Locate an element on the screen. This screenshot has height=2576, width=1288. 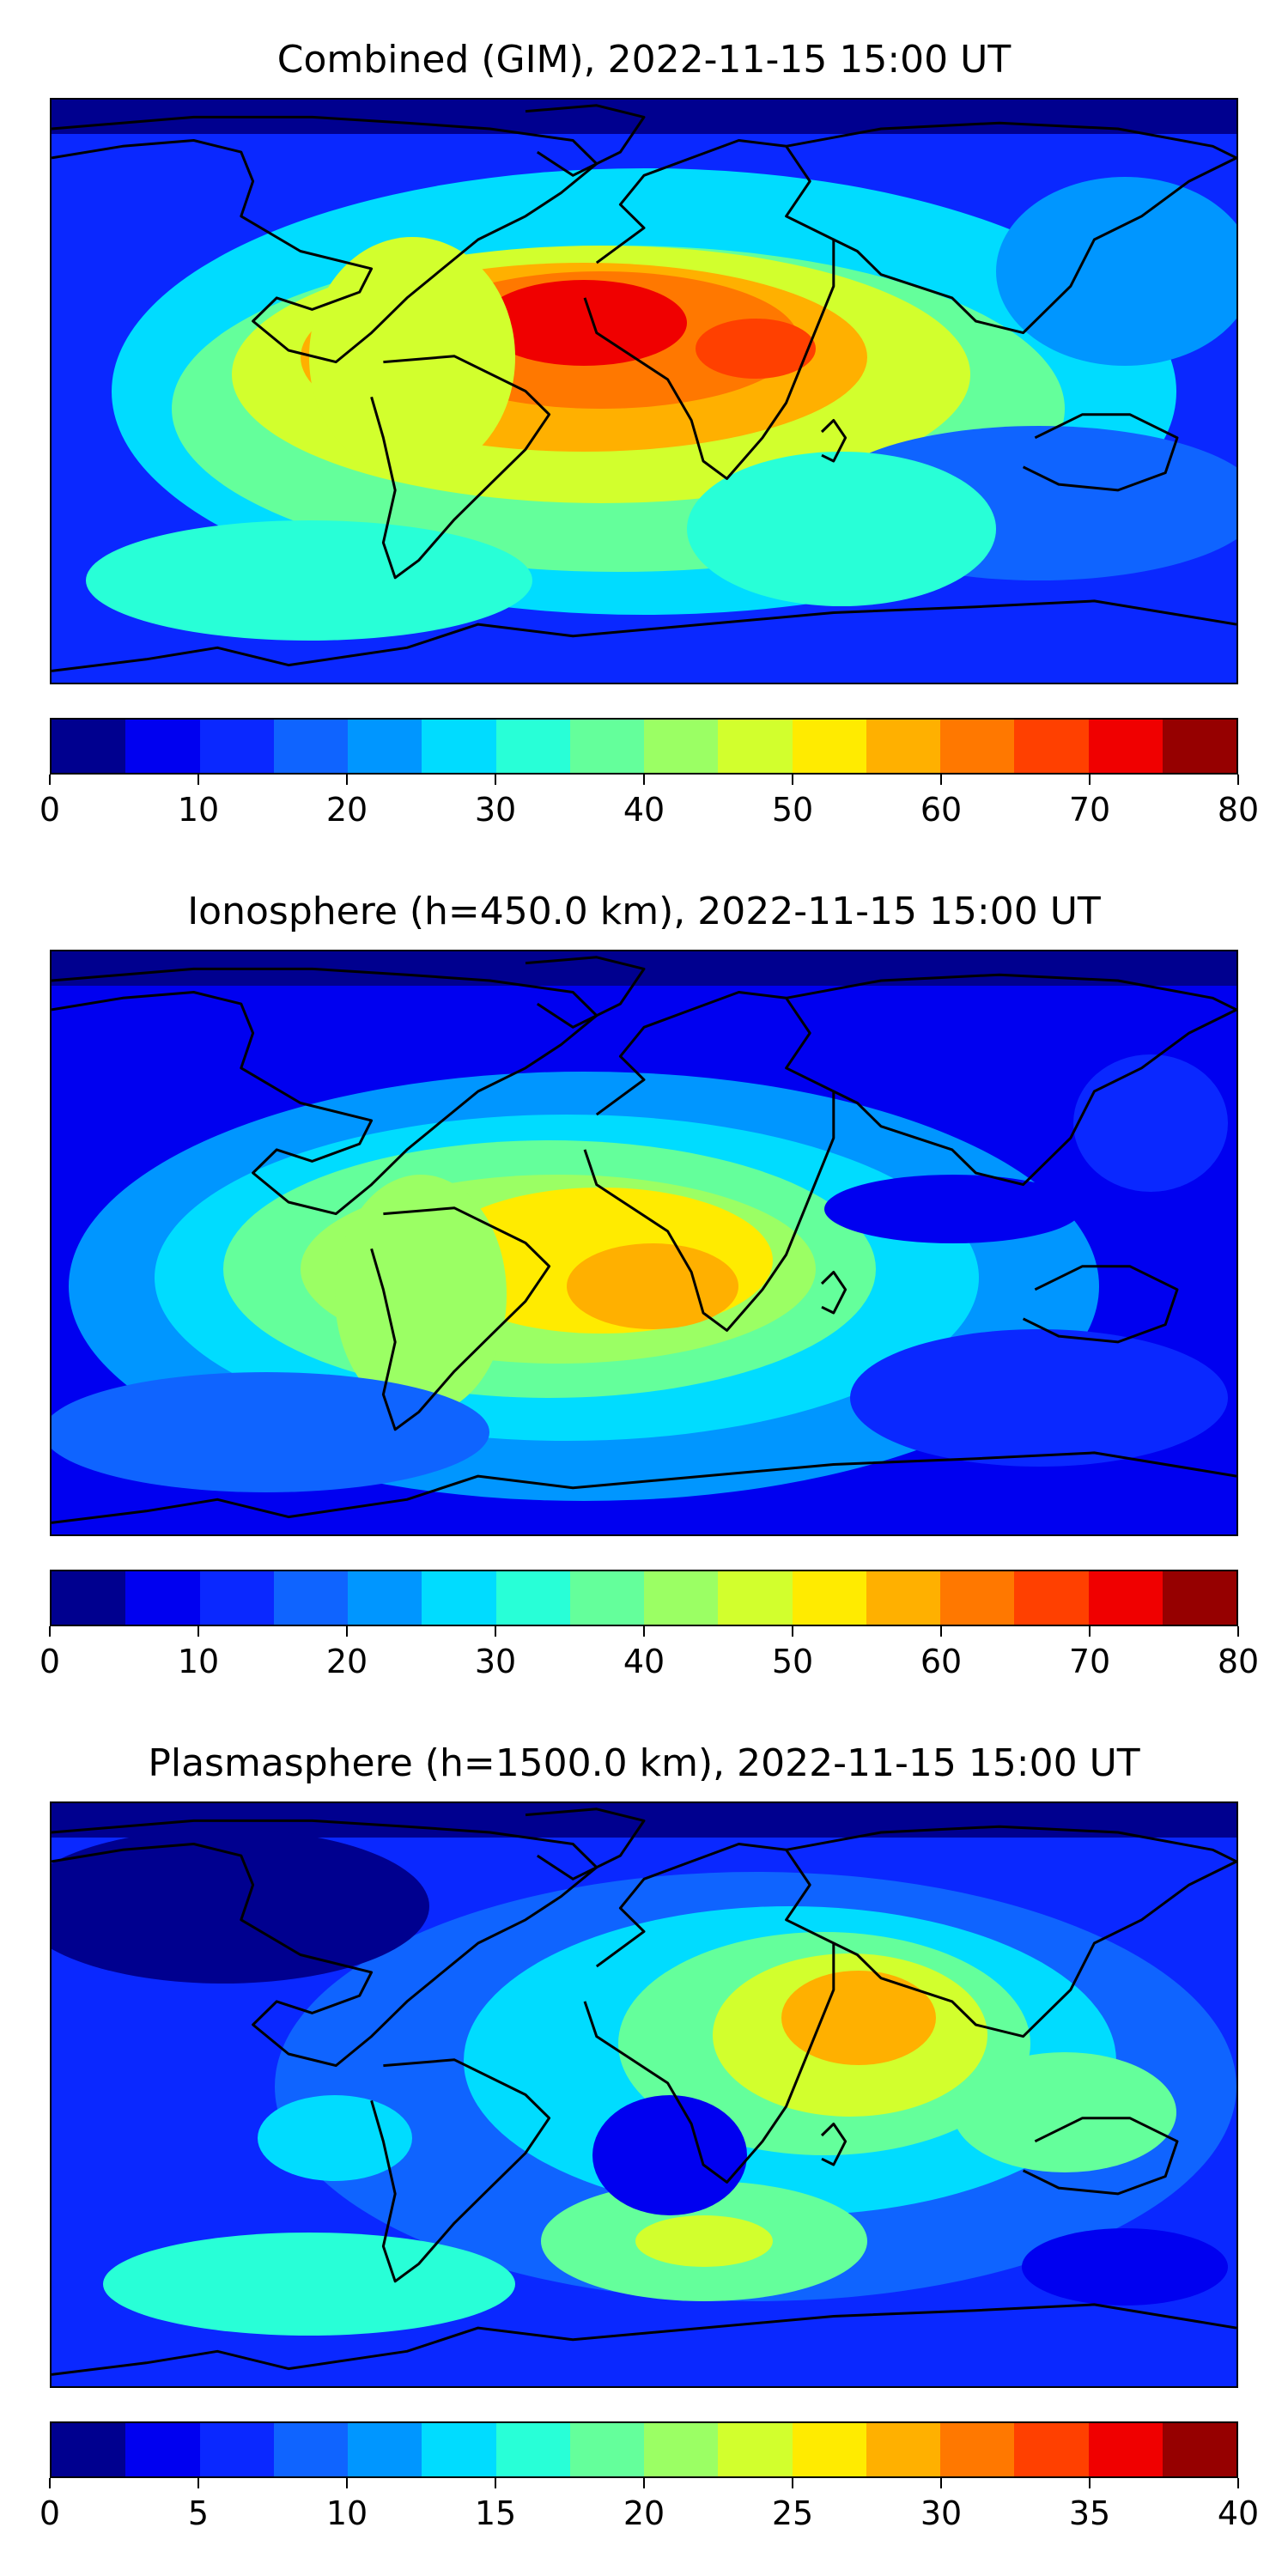
colorbar-tick-label: 5 is located at coordinates (198, 2513).